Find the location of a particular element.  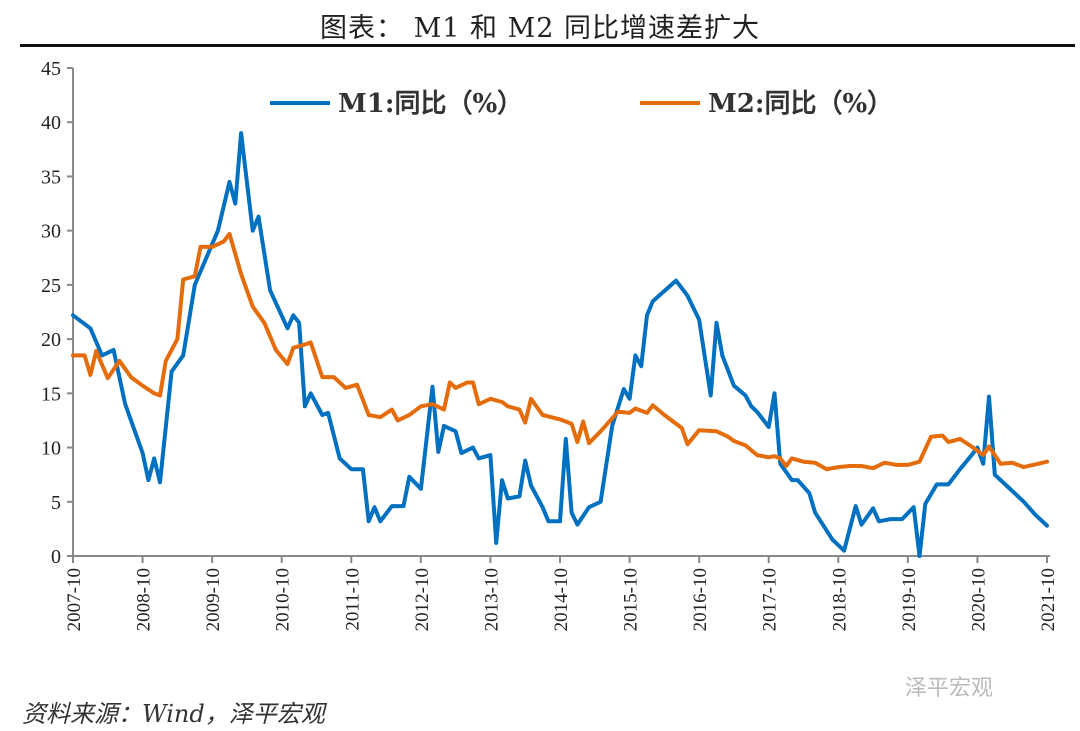

x-tick-label: 2021-10 is located at coordinates (1048, 599).